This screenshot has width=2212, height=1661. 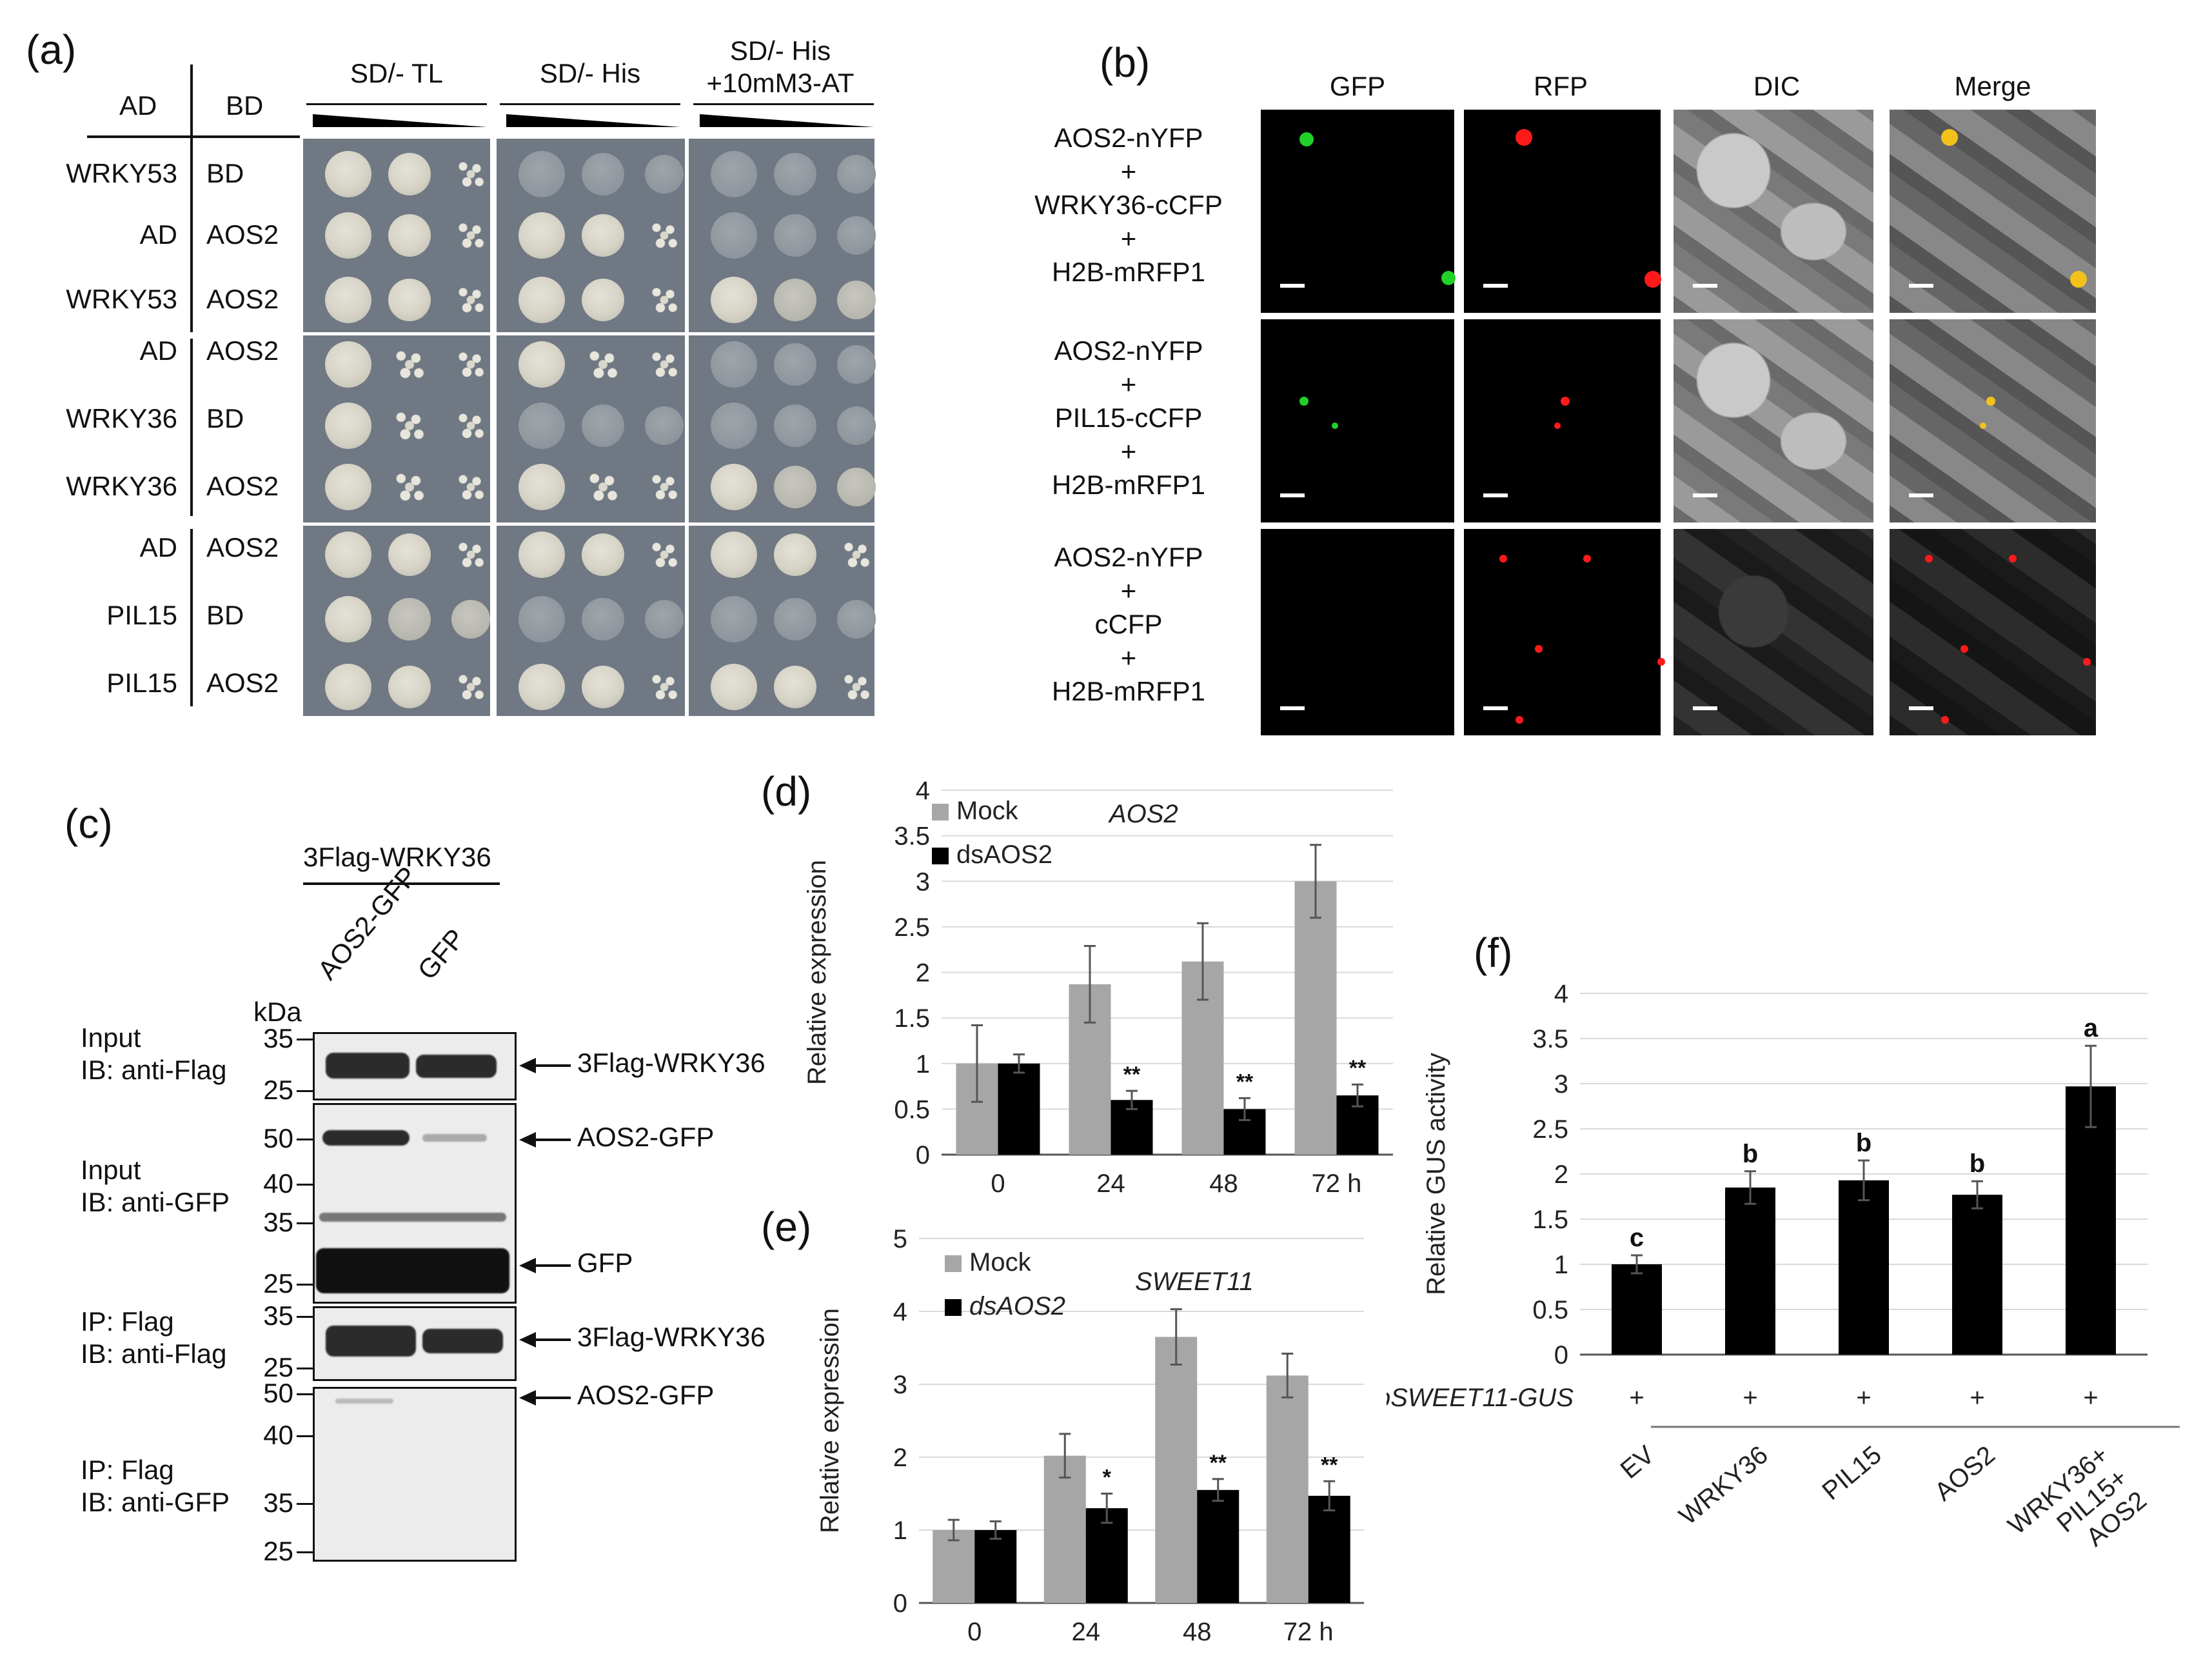 I want to click on x-tick-label: 0, so click(x=998, y=1184).